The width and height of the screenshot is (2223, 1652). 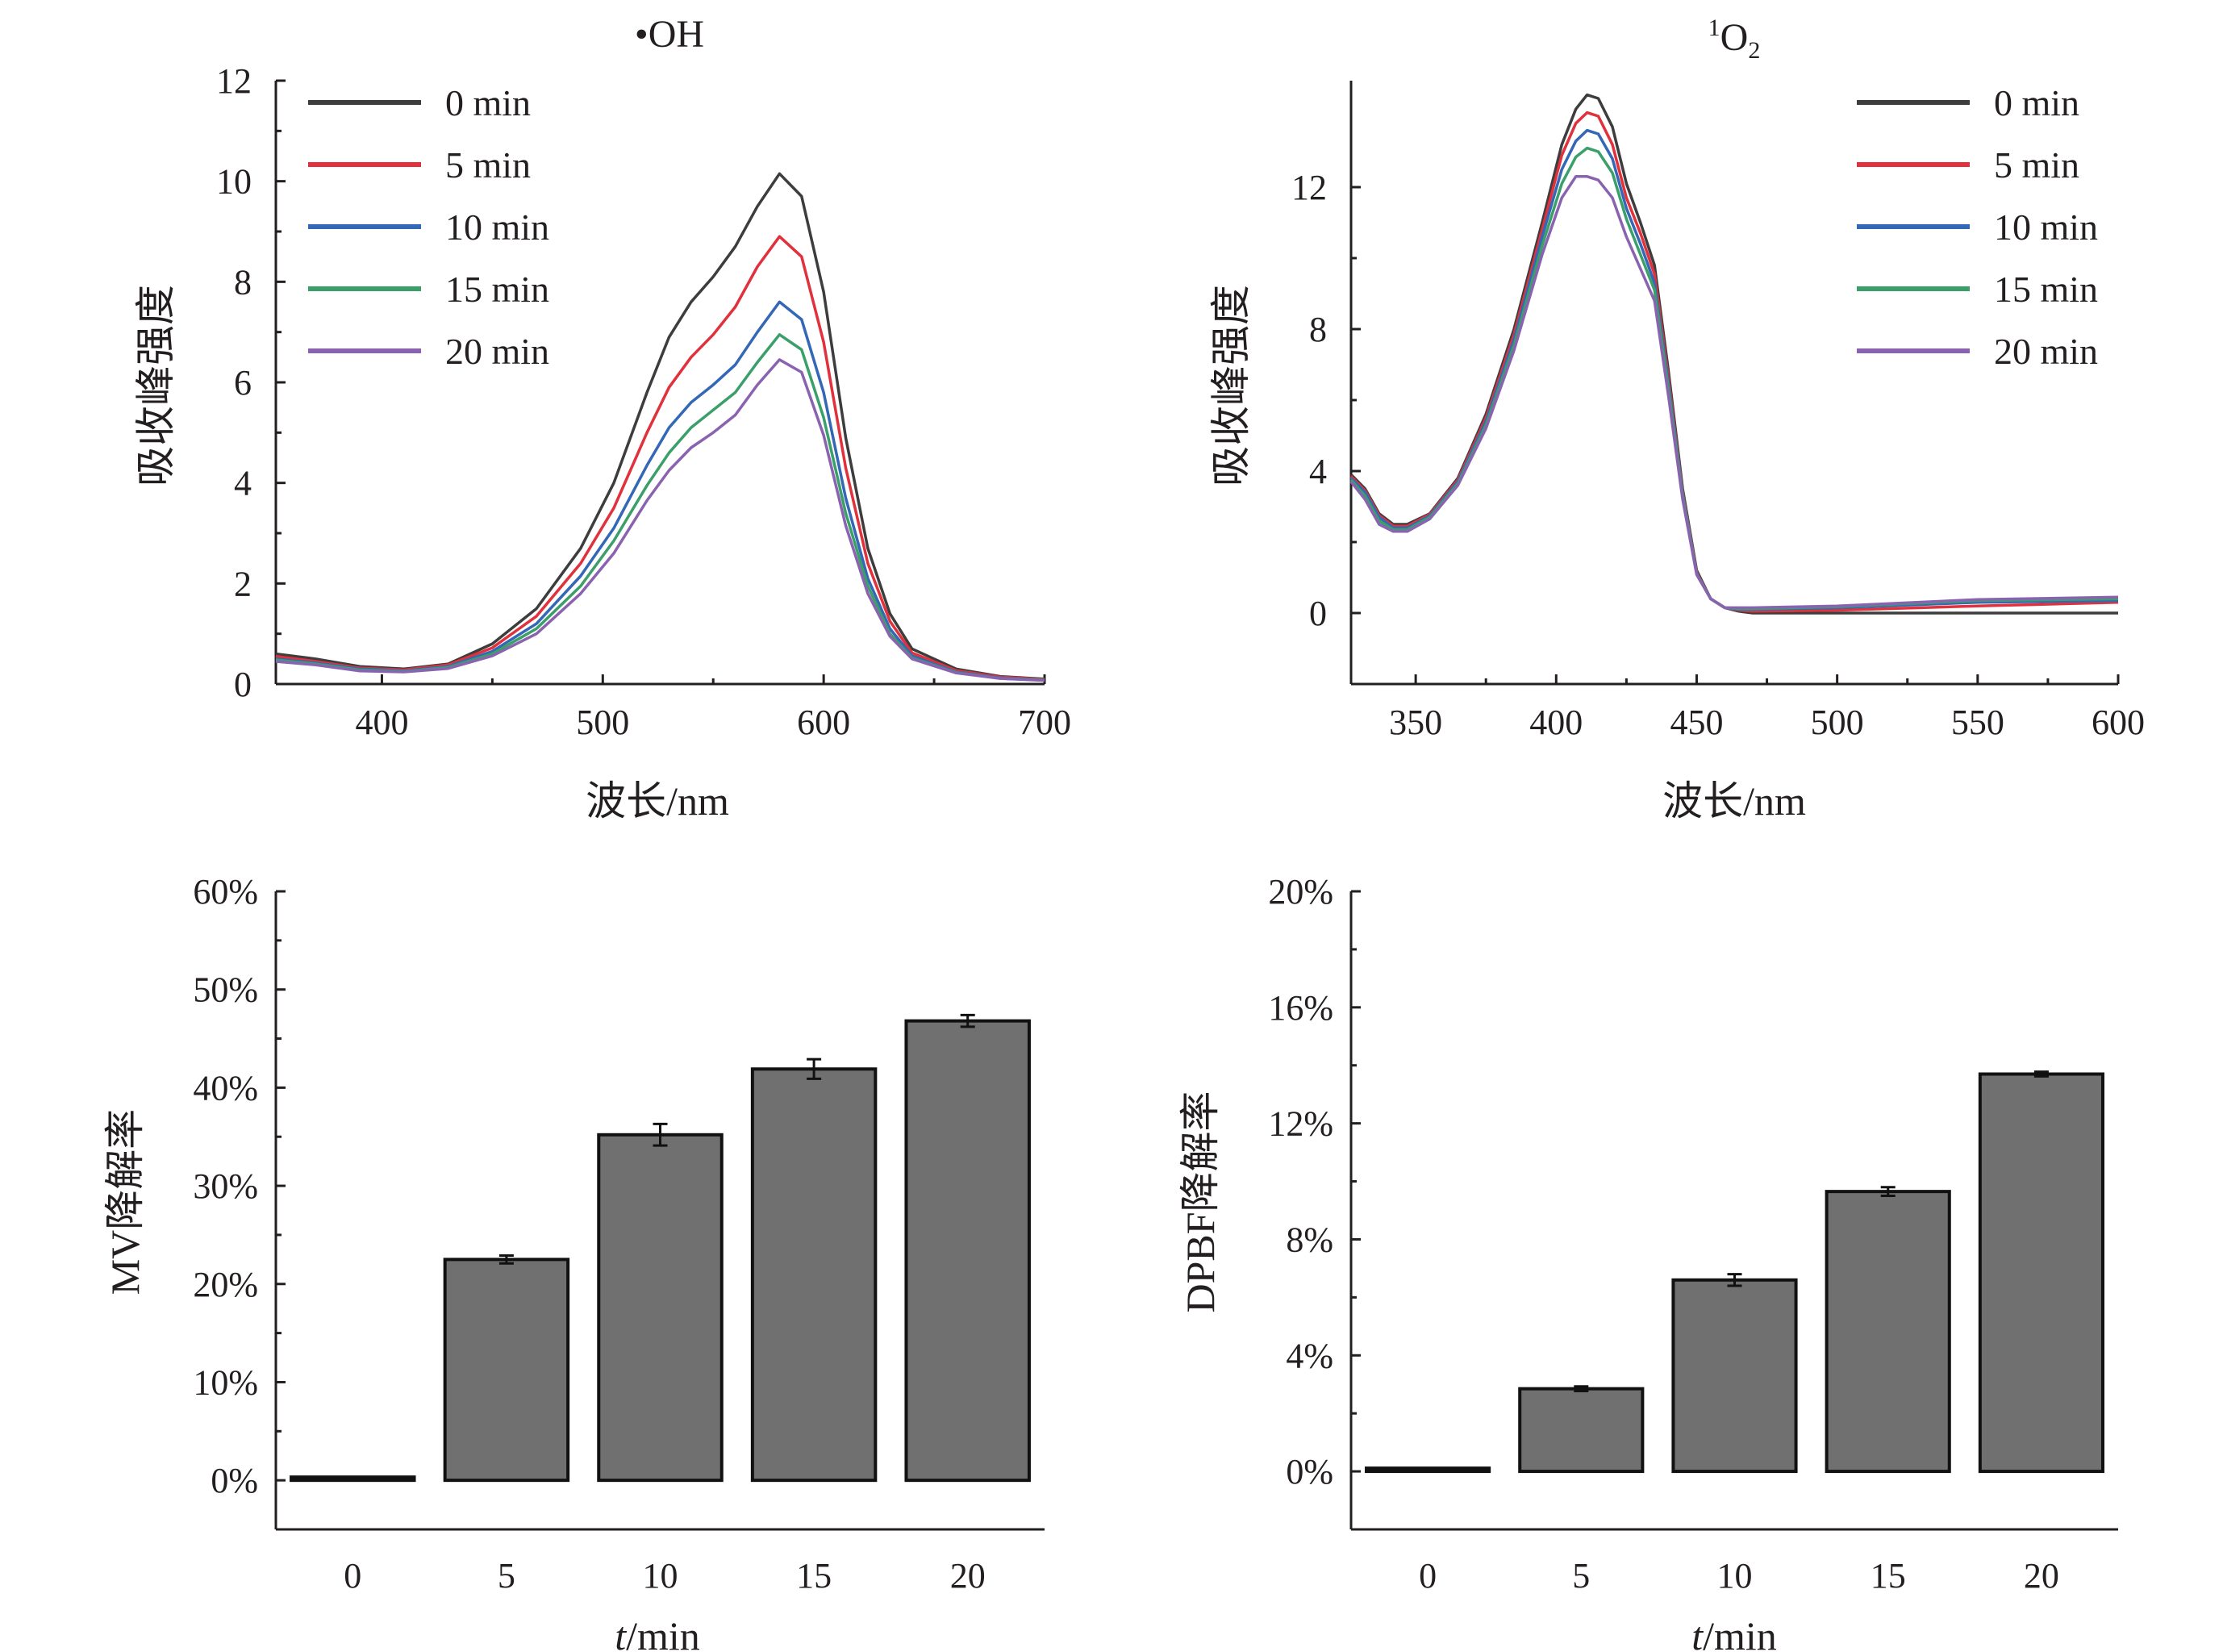 I want to click on chart-title-oh: •OH, so click(x=669, y=34).